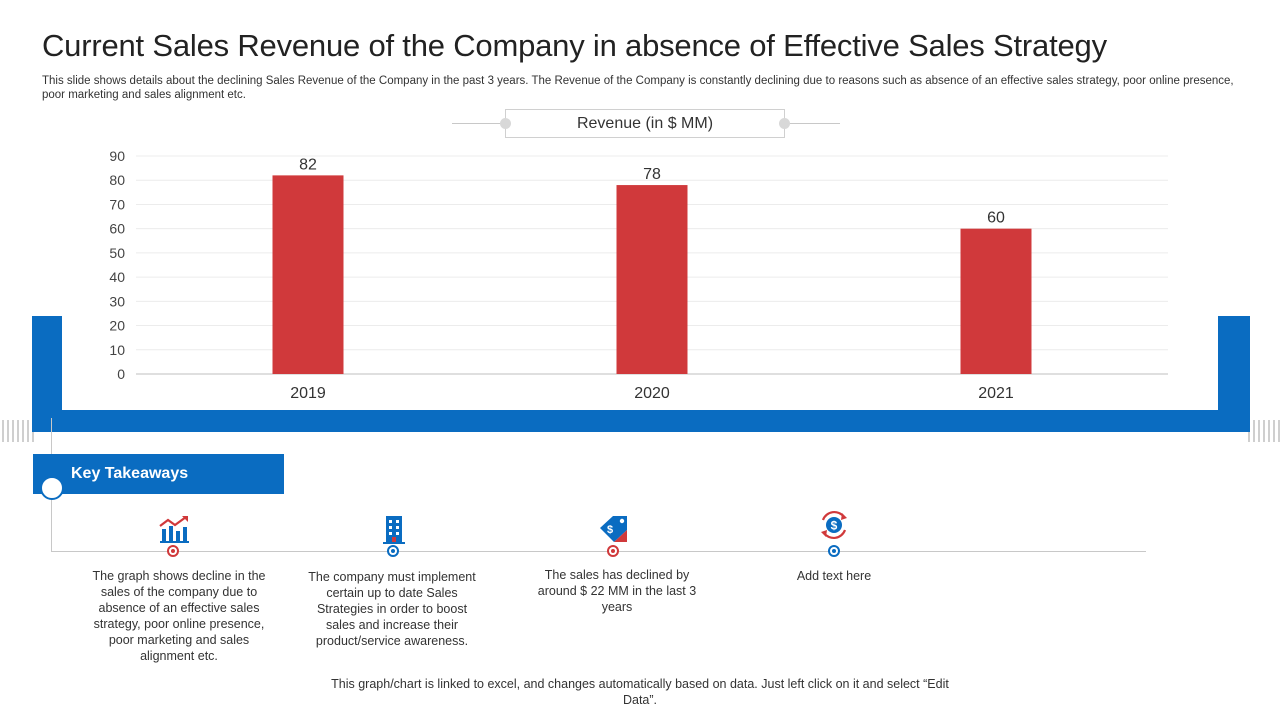  I want to click on legend-dot-right, so click(784, 123).